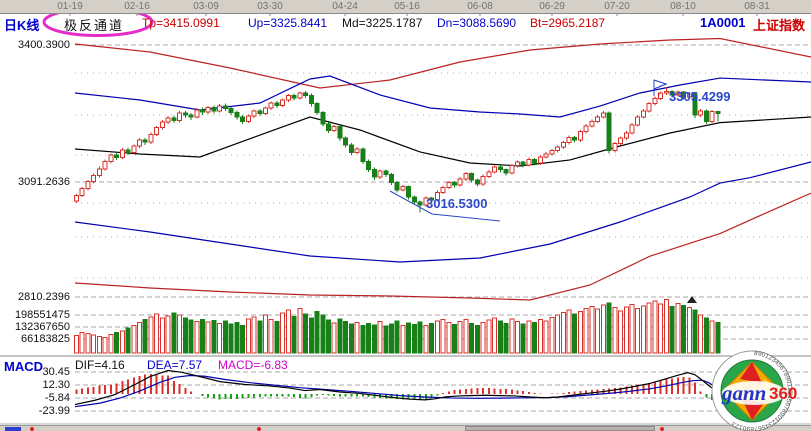 The height and width of the screenshot is (431, 811). What do you see at coordinates (743, 393) in the screenshot?
I see `svg-text: gann` at bounding box center [743, 393].